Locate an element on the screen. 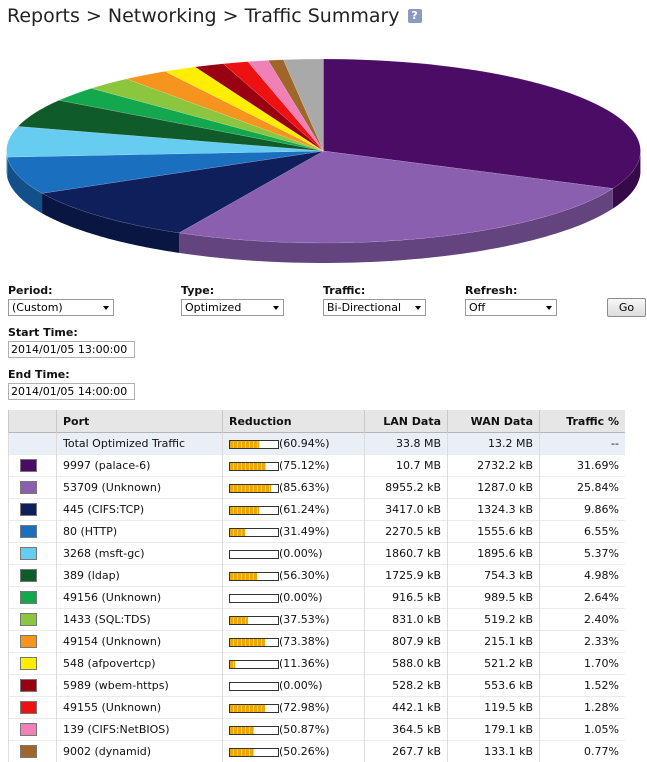 This screenshot has width=647, height=762. reduction-cell: (72.98%) is located at coordinates (294, 708).